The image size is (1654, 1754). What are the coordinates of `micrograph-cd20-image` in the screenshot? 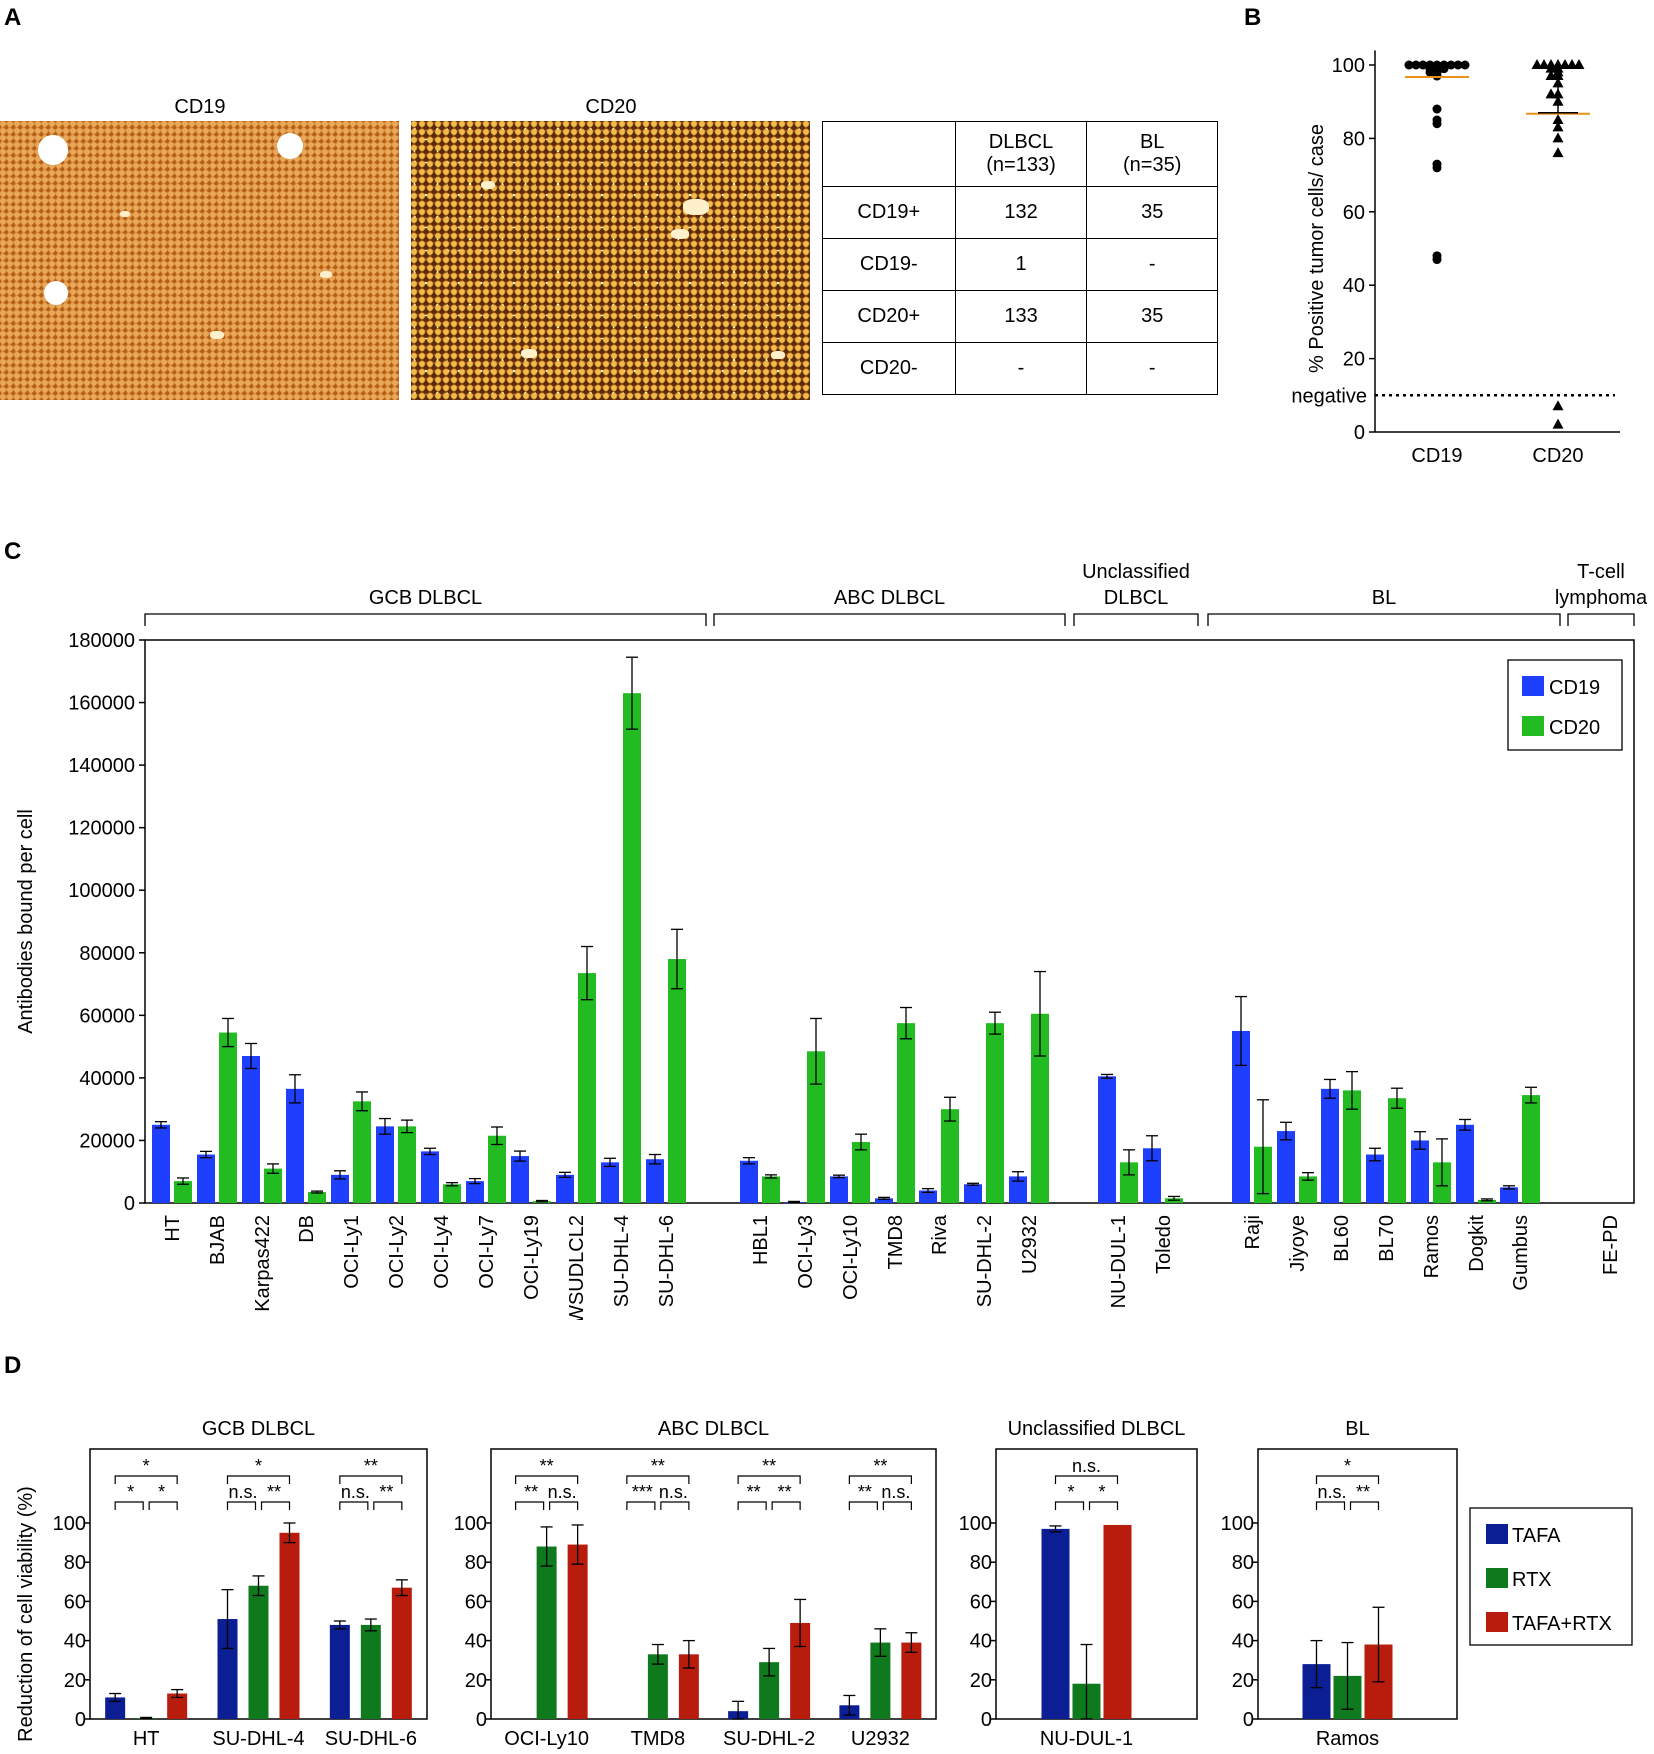 It's located at (610, 260).